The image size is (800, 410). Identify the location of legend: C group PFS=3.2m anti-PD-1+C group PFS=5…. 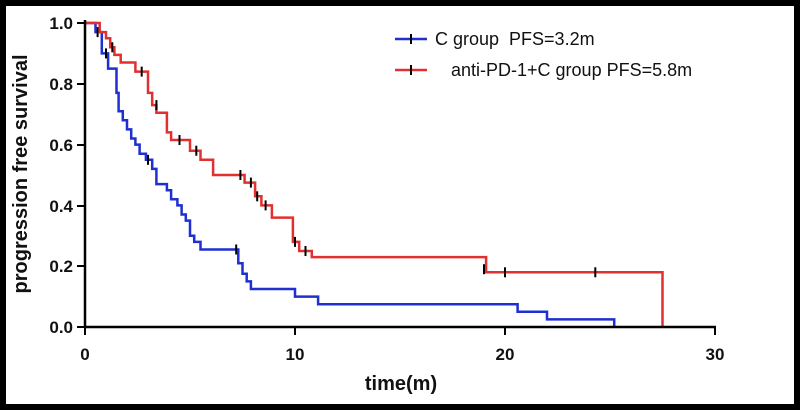
(543, 54).